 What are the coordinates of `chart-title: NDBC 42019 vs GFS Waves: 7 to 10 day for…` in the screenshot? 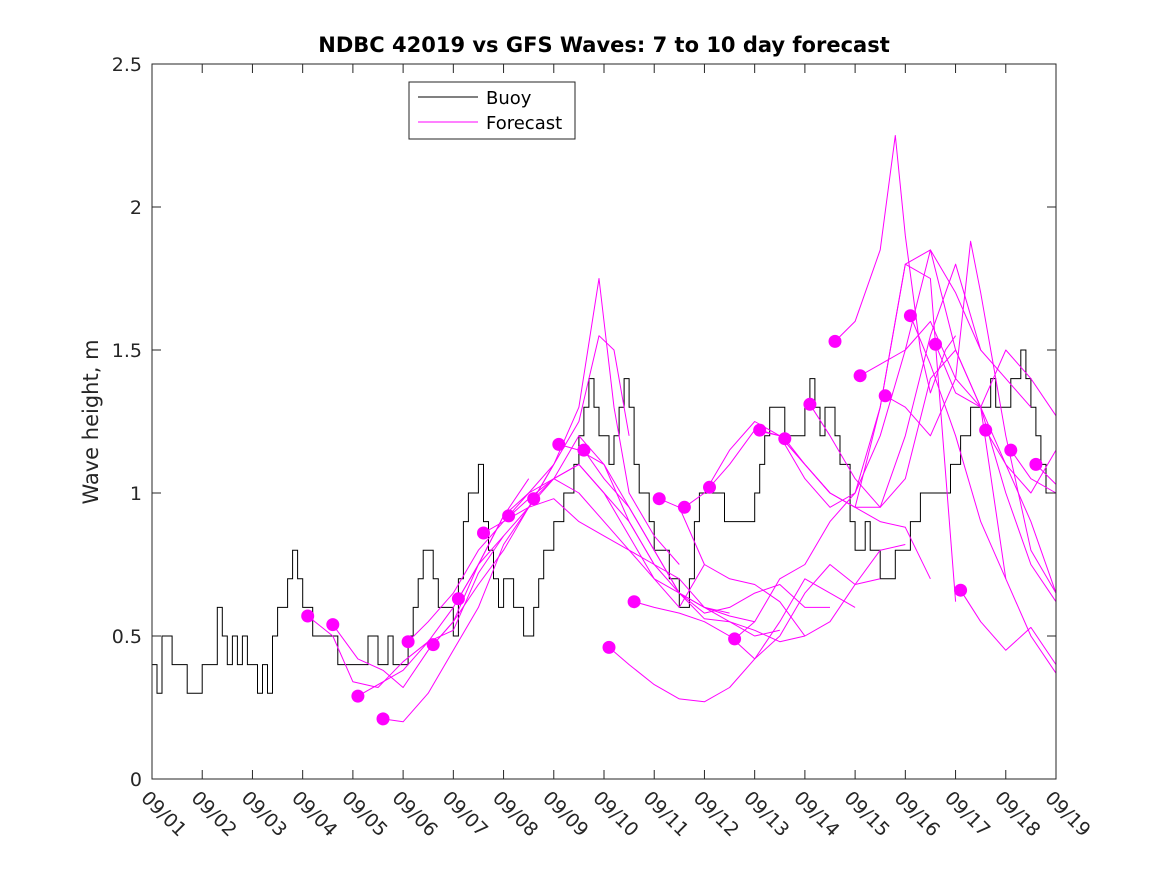 It's located at (603, 45).